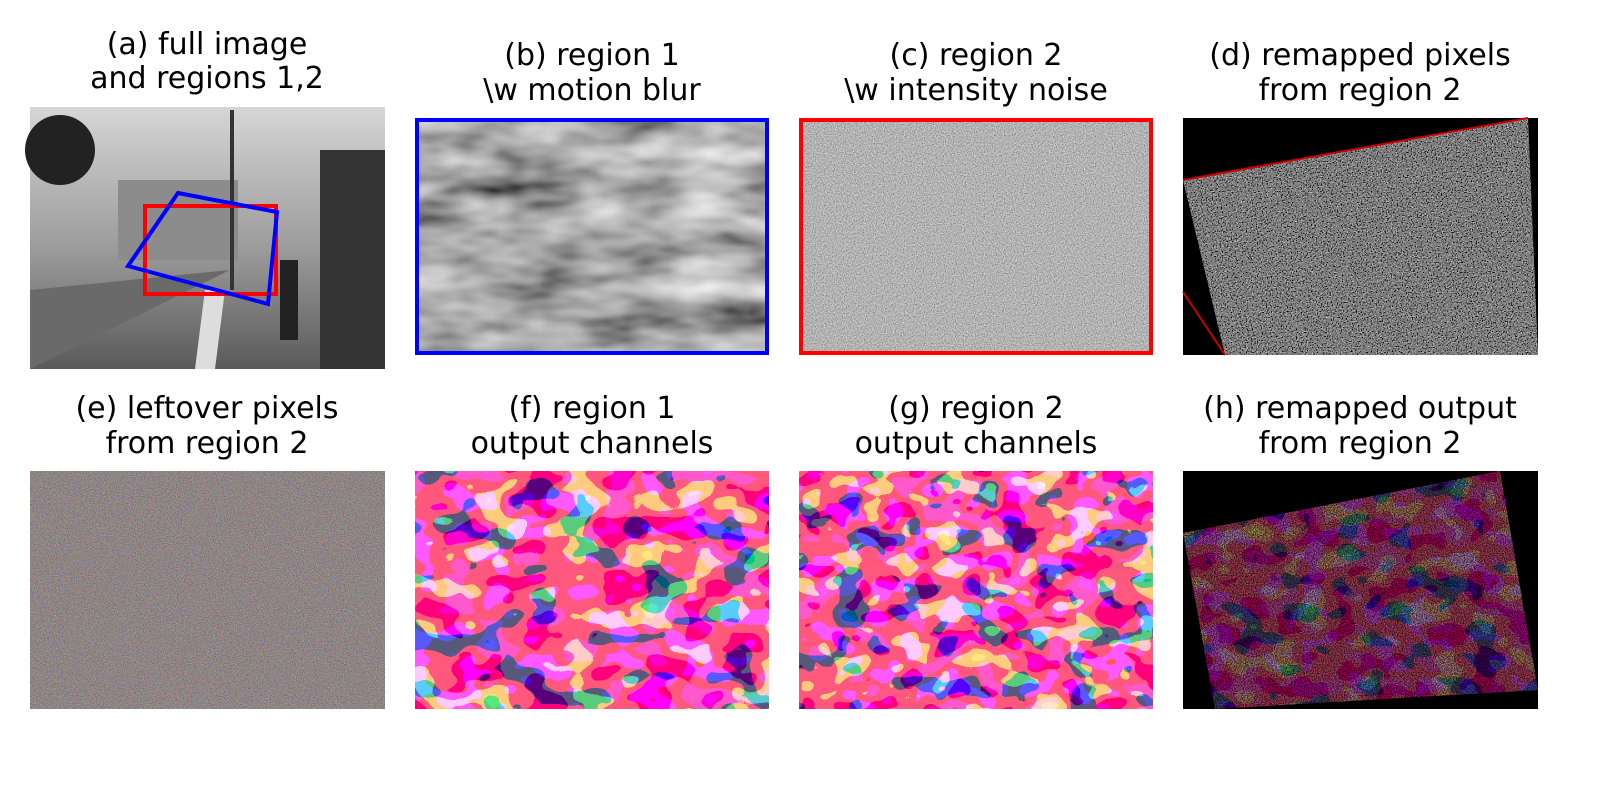  I want to click on image-region1-blur, so click(592, 236).